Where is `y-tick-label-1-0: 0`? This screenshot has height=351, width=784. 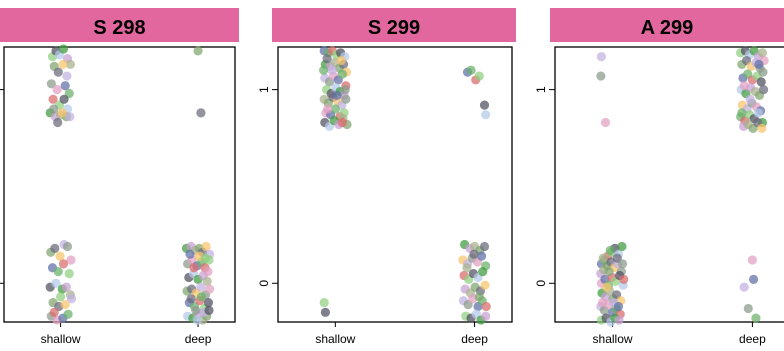 y-tick-label-1-0: 0 is located at coordinates (264, 283).